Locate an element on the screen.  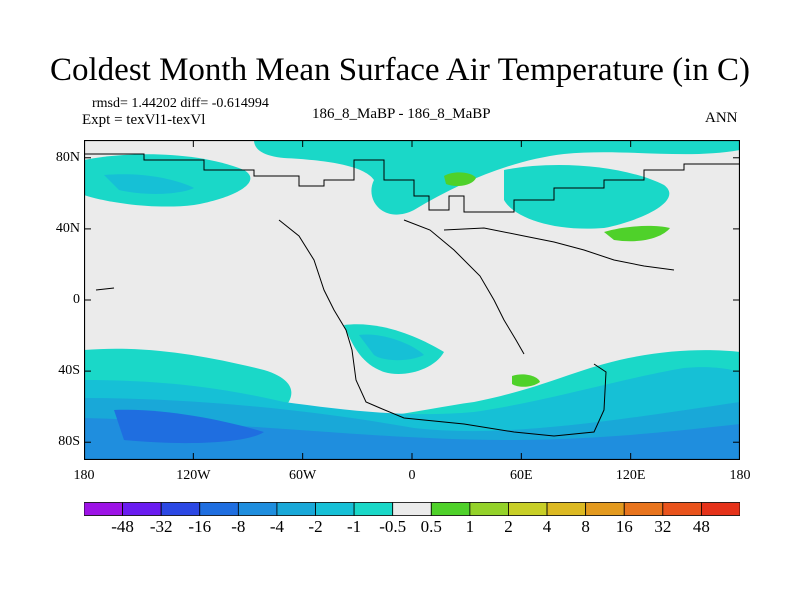
colorbar-level-label: 16 is located at coordinates (624, 526).